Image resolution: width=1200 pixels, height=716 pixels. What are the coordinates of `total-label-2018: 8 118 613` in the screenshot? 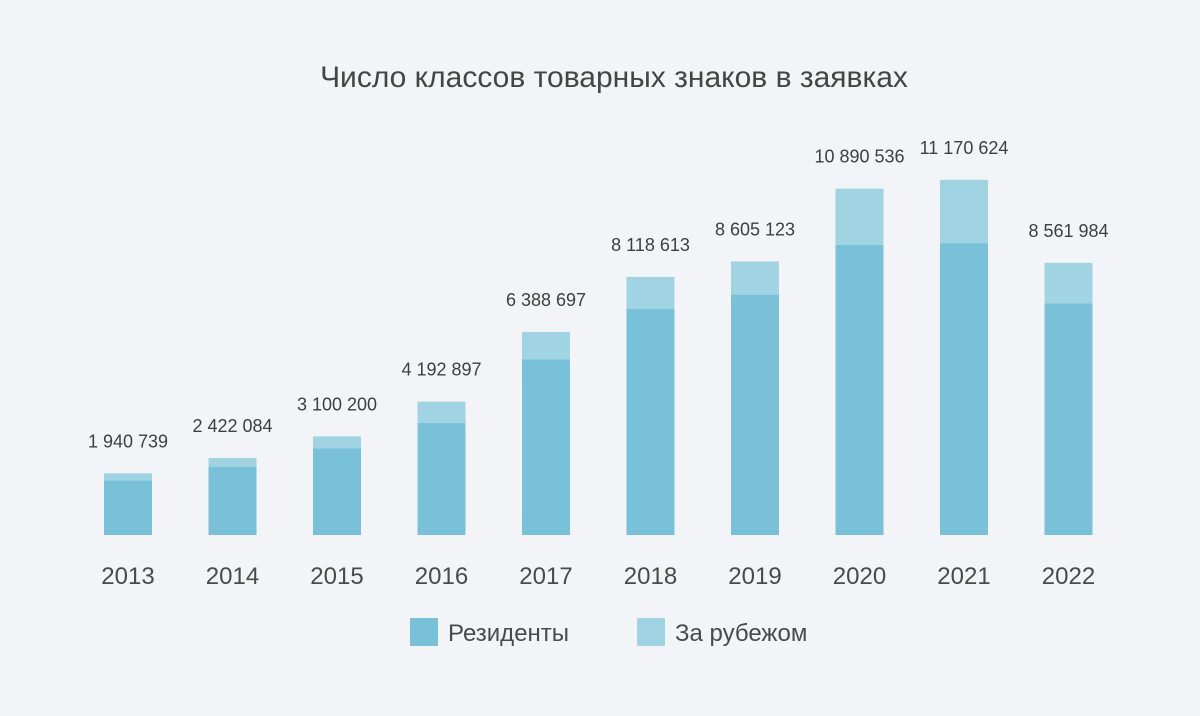 It's located at (650, 245).